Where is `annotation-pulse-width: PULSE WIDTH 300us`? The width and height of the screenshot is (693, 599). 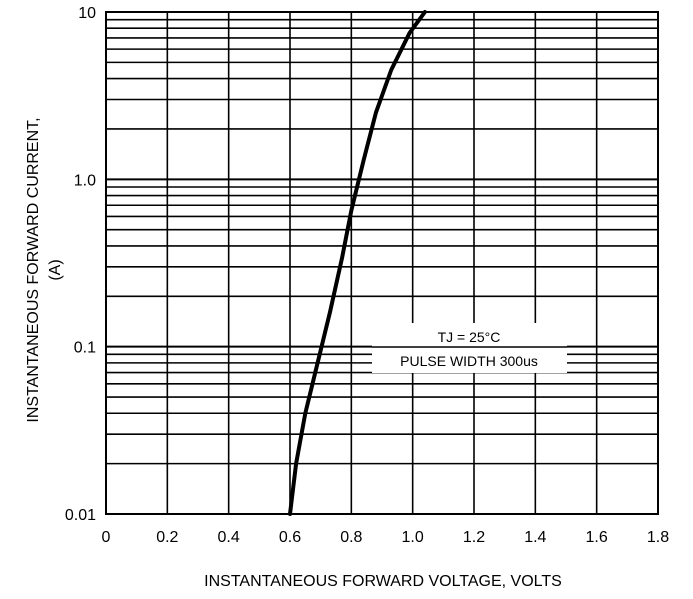 annotation-pulse-width: PULSE WIDTH 300us is located at coordinates (469, 361).